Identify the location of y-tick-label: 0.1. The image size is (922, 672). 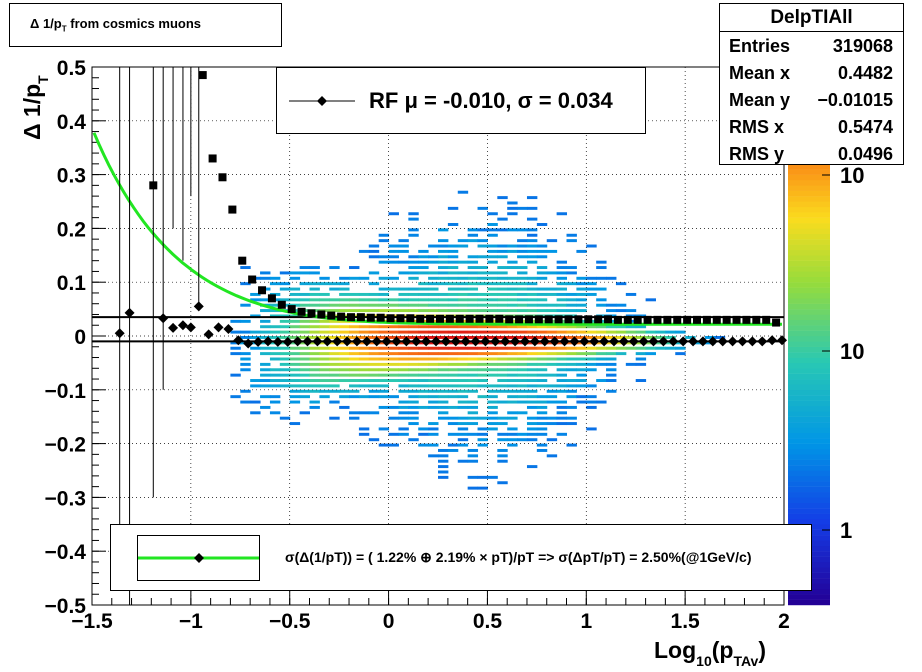
(72, 283).